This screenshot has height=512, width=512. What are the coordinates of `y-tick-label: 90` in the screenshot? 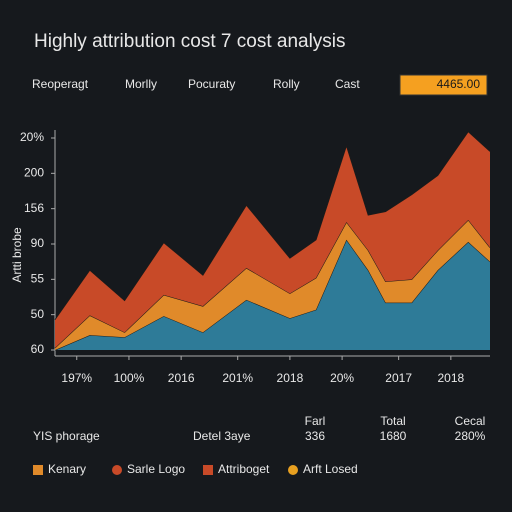 It's located at (38, 243).